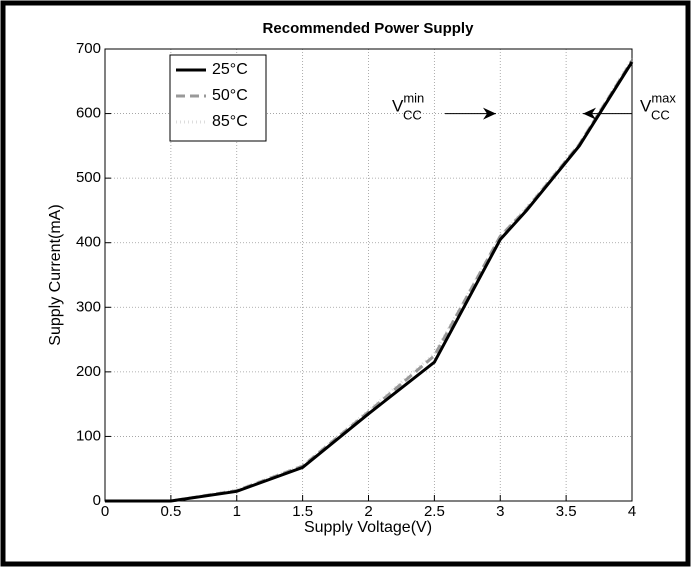  Describe the element at coordinates (88, 48) in the screenshot. I see `y-tick-label: 700` at that location.